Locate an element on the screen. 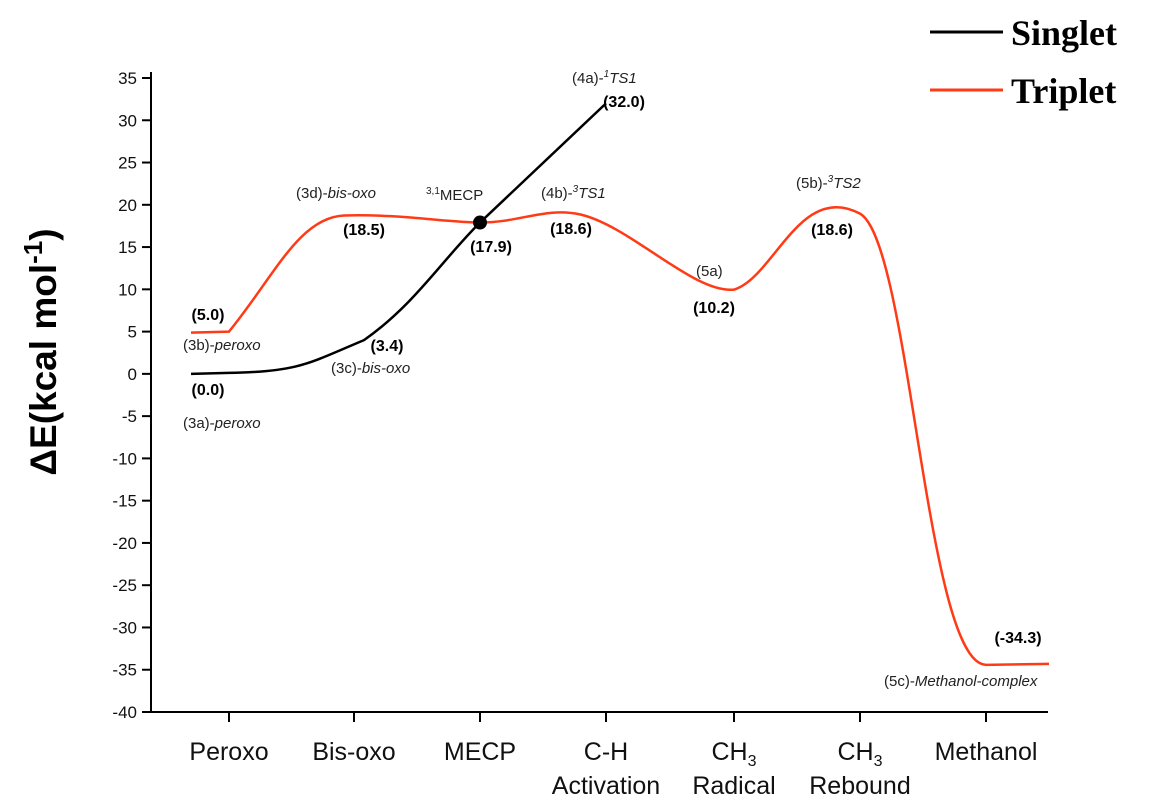  point-value-4b: (18.6) is located at coordinates (571, 229).